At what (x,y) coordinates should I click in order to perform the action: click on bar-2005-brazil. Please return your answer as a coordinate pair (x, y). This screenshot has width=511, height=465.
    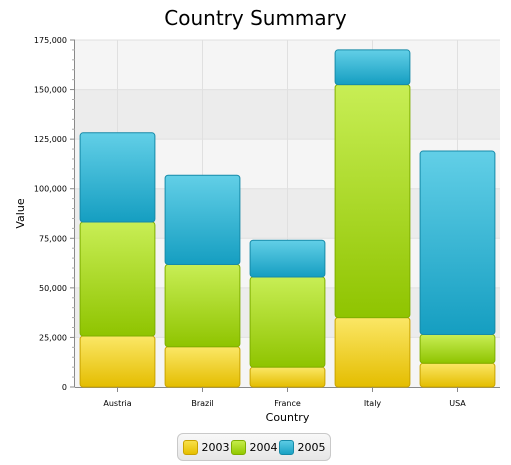
    Looking at the image, I should click on (202, 219).